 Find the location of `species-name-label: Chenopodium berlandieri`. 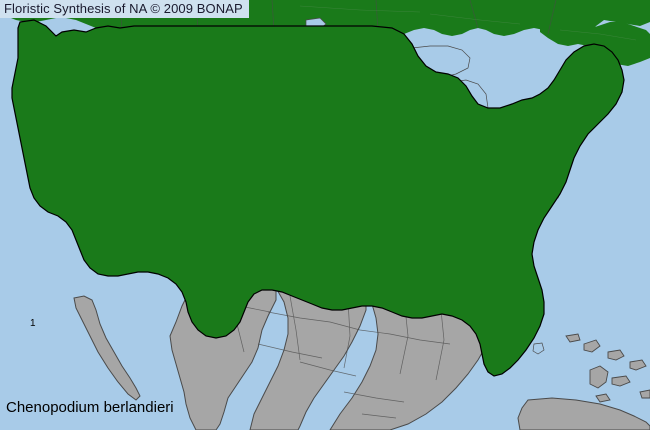

species-name-label: Chenopodium berlandieri is located at coordinates (90, 407).